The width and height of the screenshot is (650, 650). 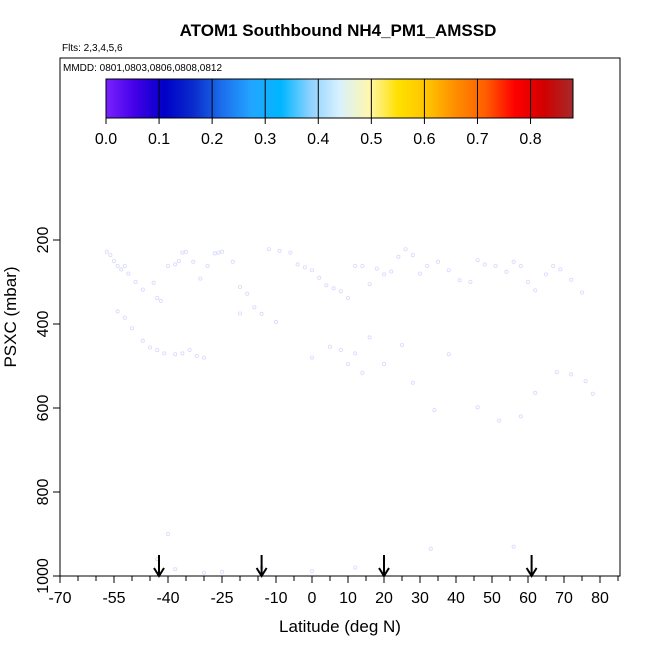 What do you see at coordinates (338, 30) in the screenshot?
I see `chart-title: ATOM1 Southbound NH4_PM1_AMSSD` at bounding box center [338, 30].